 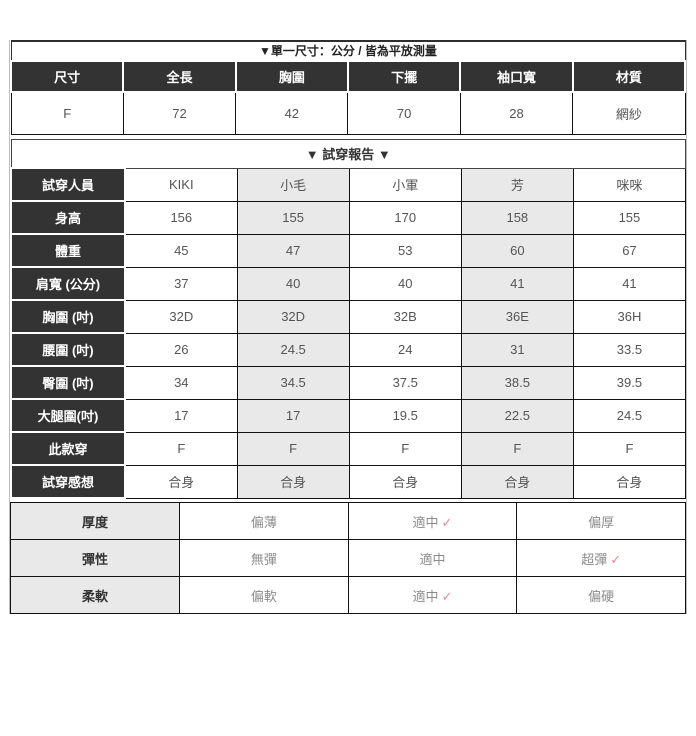 I want to click on fit-cell: 咪咪, so click(x=629, y=184).